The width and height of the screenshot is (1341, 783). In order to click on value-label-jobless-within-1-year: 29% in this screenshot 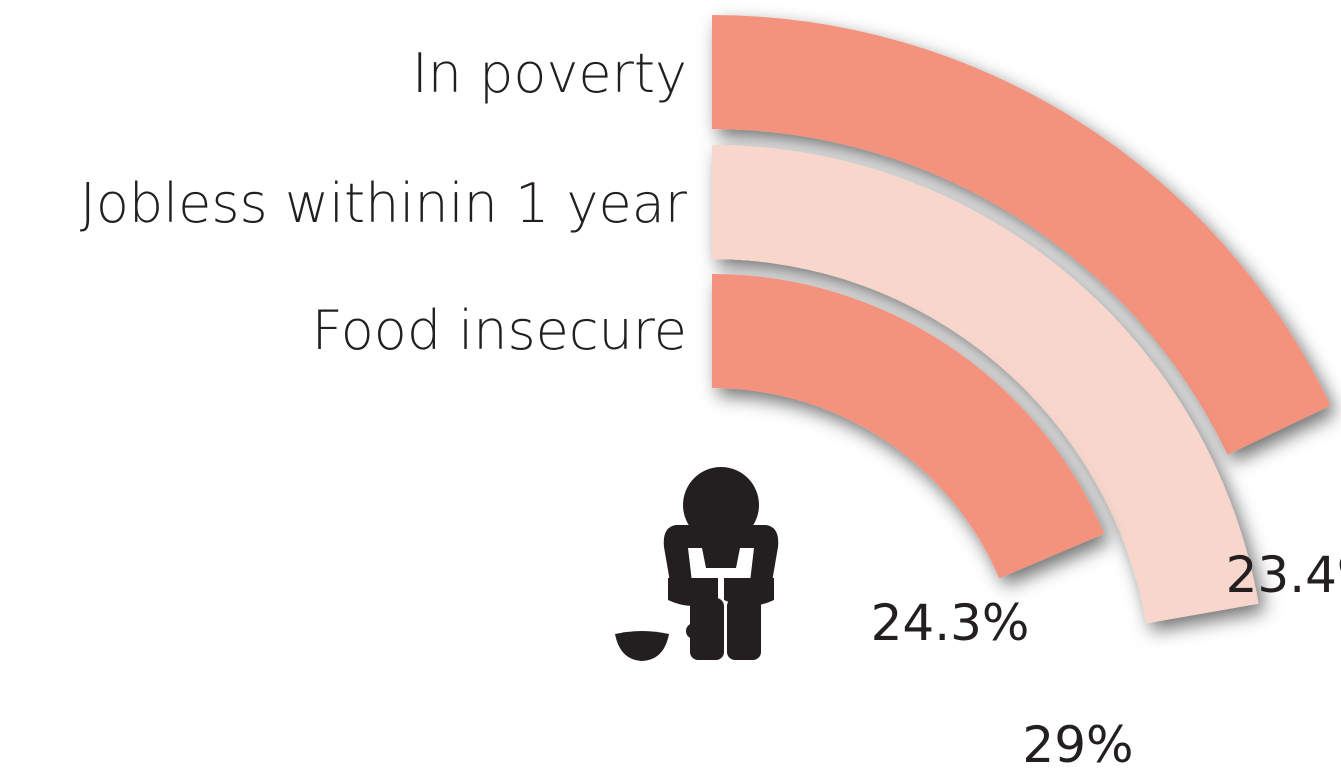, I will do `click(1077, 745)`.